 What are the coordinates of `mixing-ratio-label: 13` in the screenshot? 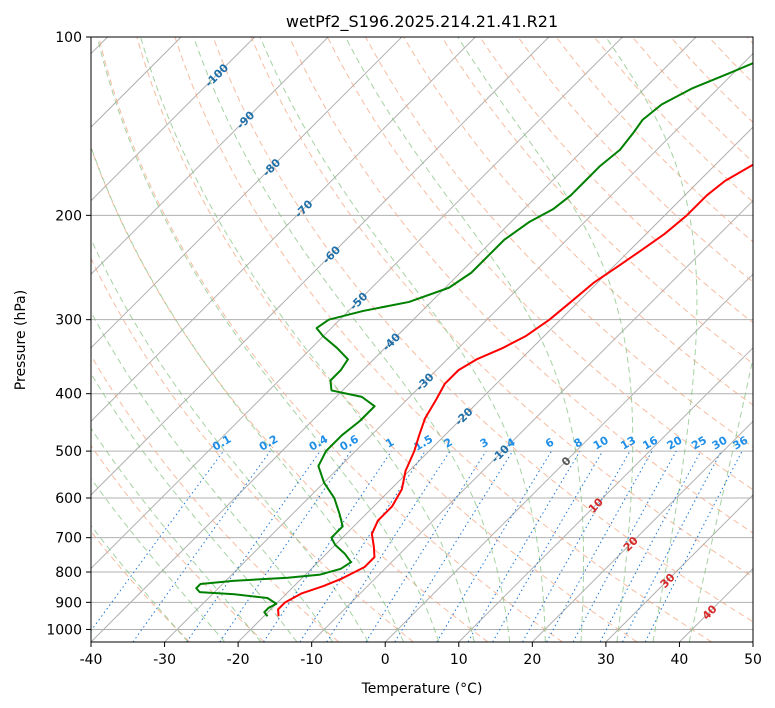 It's located at (628, 443).